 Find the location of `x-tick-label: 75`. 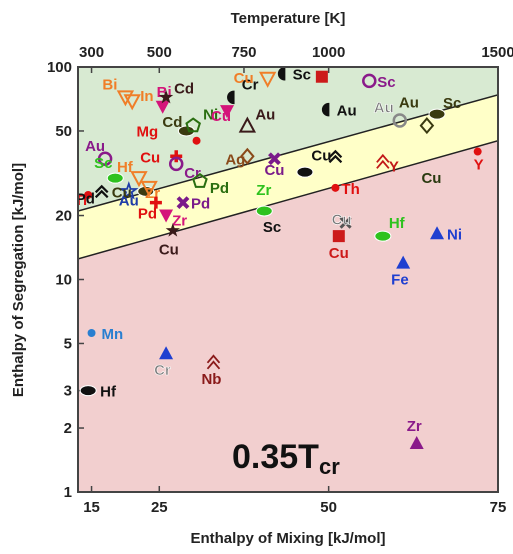

x-tick-label: 75 is located at coordinates (498, 507).